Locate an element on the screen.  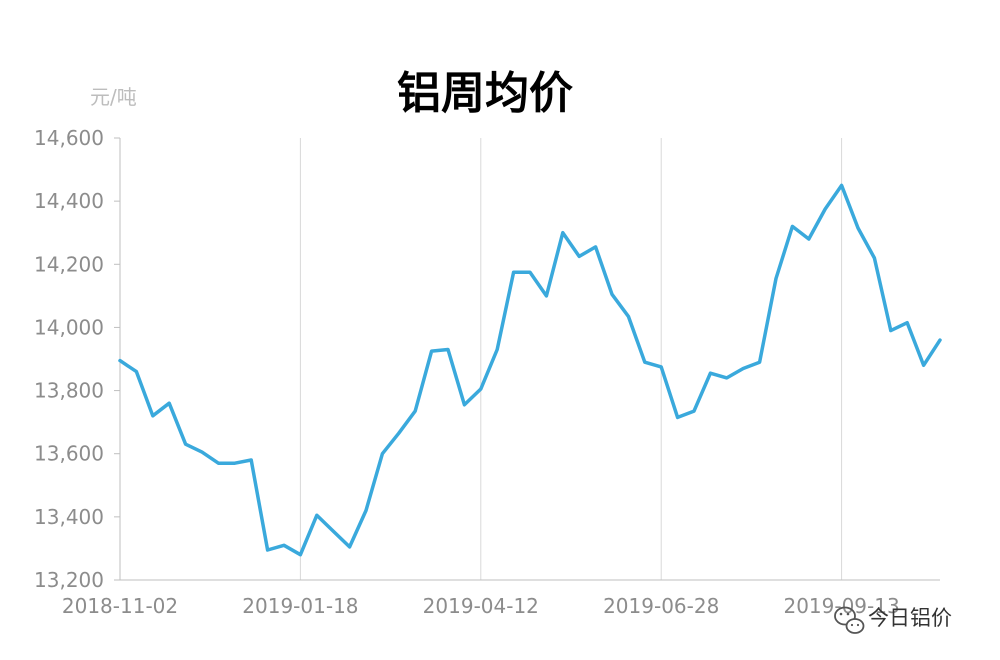
y-tick-label: 13,200 is located at coordinates (69, 580).